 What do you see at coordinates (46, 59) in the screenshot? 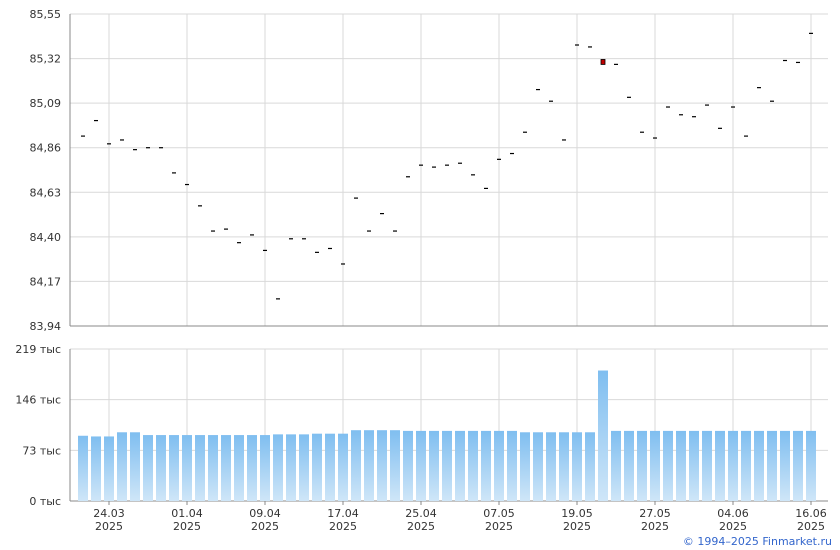
I see `price-tick-label: 85,32` at bounding box center [46, 59].